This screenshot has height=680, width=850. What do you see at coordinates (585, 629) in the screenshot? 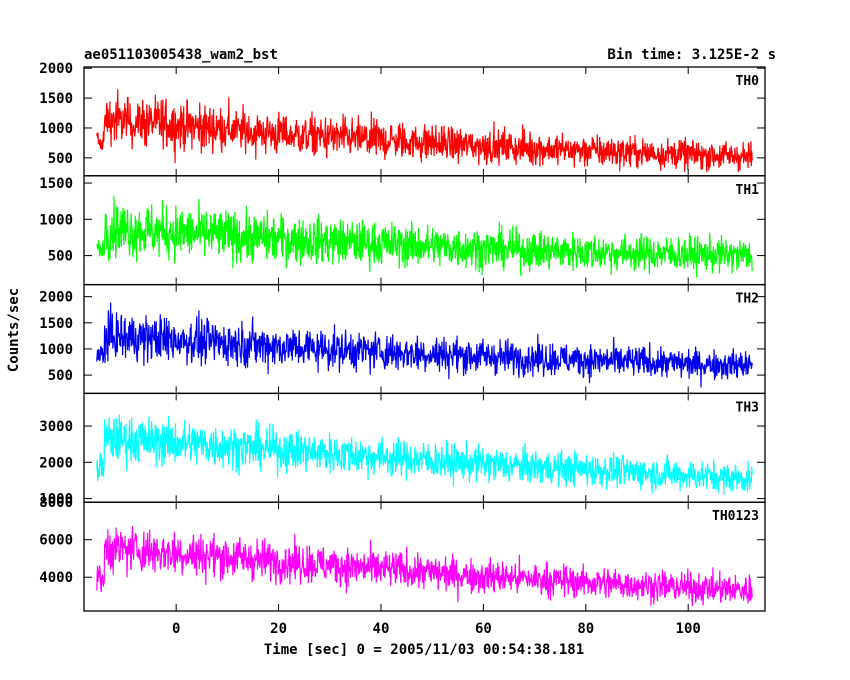
I see `x-tick-label: 80` at bounding box center [585, 629].